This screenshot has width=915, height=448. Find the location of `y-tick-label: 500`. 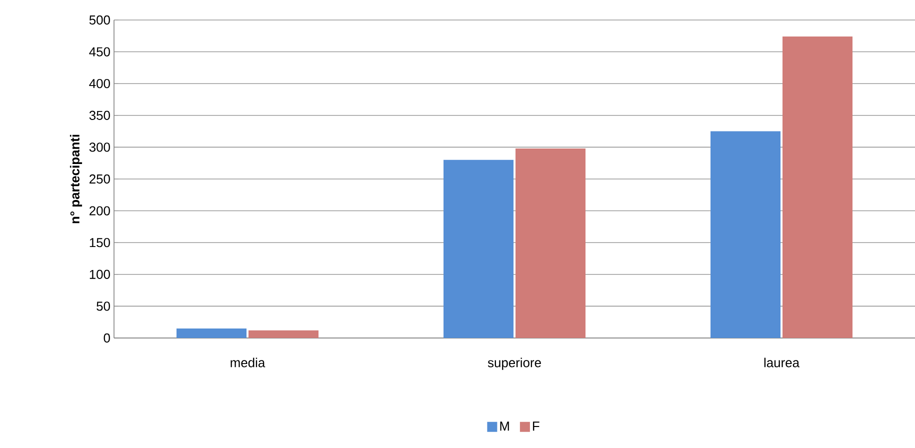

y-tick-label: 500 is located at coordinates (99, 20).